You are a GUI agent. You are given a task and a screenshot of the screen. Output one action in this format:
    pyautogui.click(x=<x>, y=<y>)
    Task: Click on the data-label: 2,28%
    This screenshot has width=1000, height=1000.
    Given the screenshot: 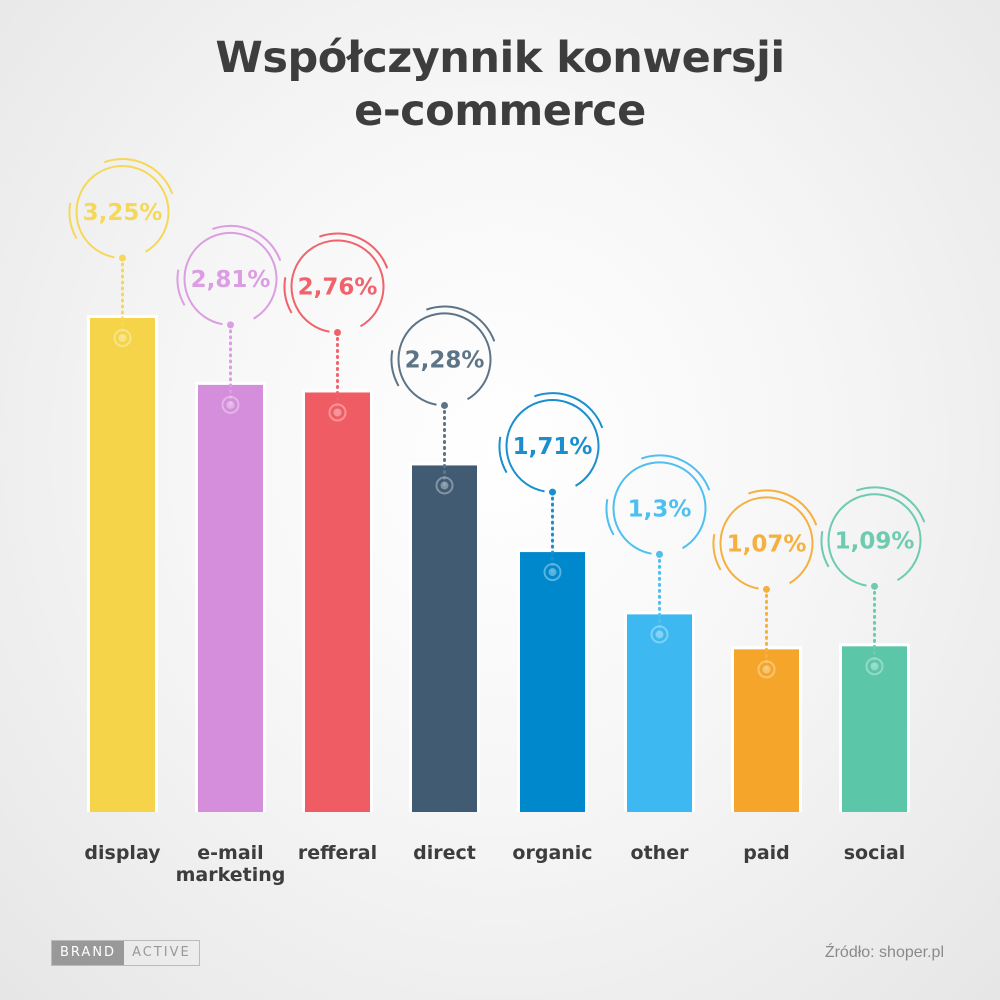 What is the action you would take?
    pyautogui.click(x=445, y=360)
    